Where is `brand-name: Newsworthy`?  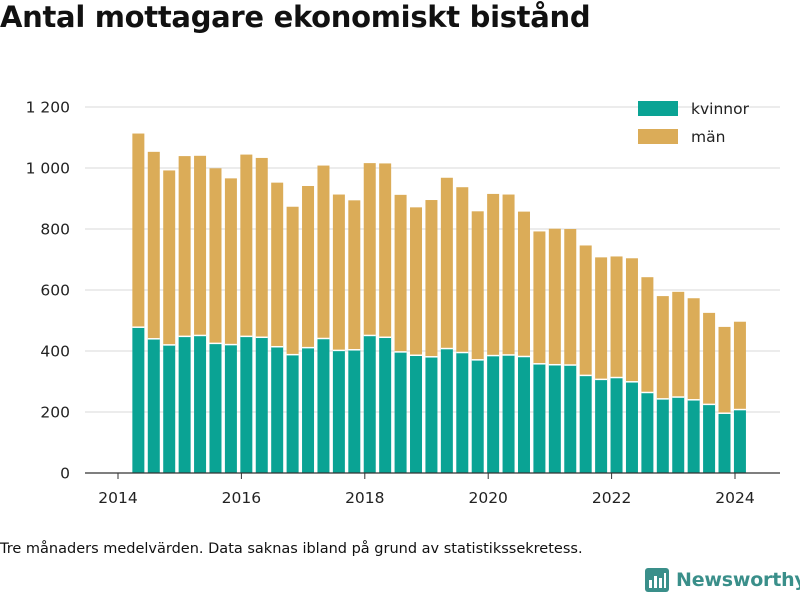
brand-name: Newsworthy is located at coordinates (738, 580).